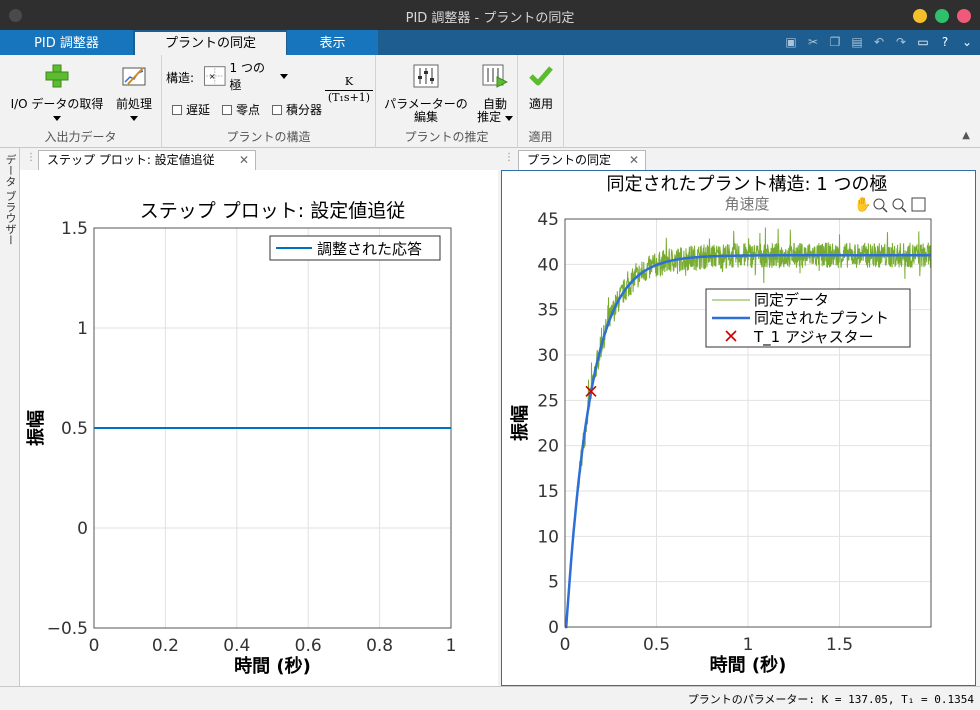 This screenshot has width=980, height=710. What do you see at coordinates (548, 401) in the screenshot?
I see `y-tick-label: 25` at bounding box center [548, 401].